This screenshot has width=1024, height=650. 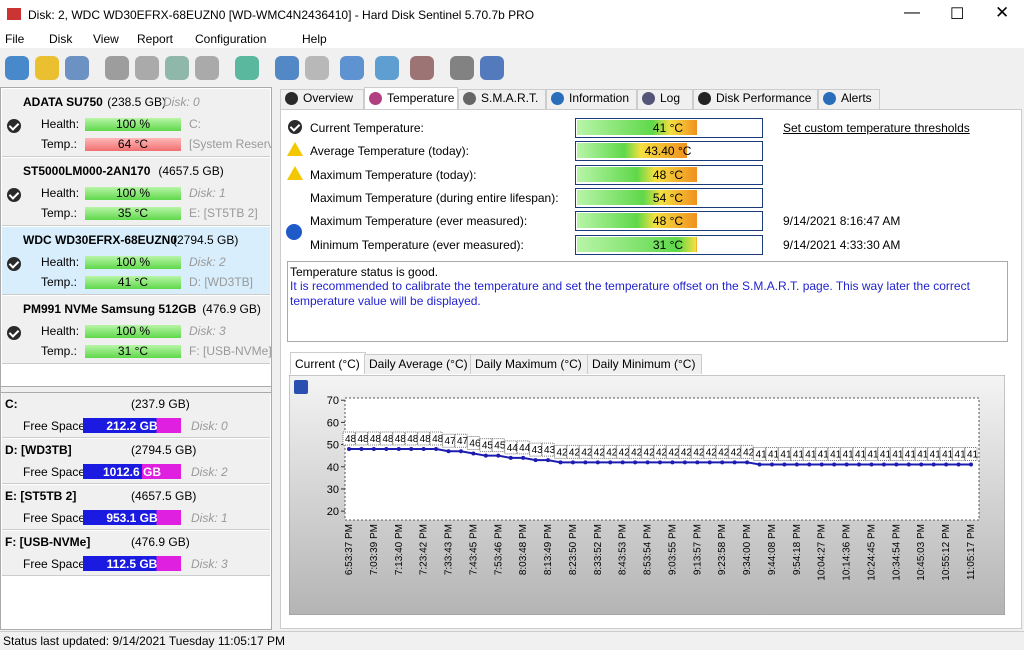 What do you see at coordinates (164, 496) in the screenshot?
I see `volume-size: (4657.5 GB)` at bounding box center [164, 496].